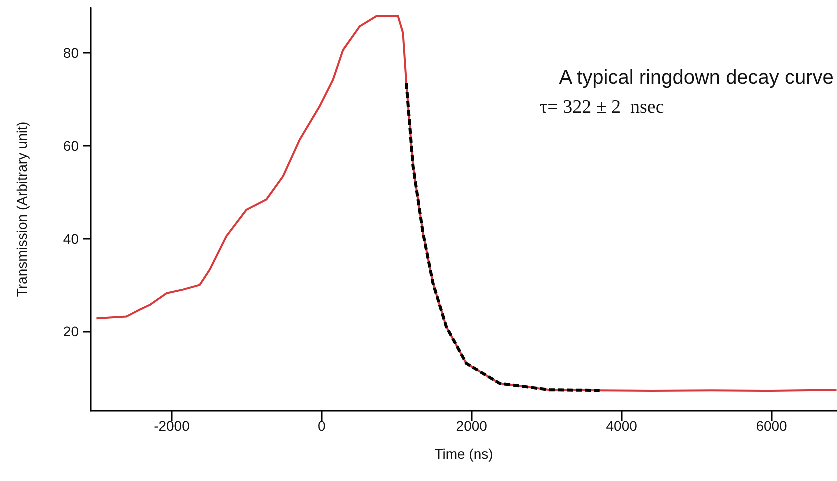  Describe the element at coordinates (472, 426) in the screenshot. I see `x-tick-label: 2000` at that location.